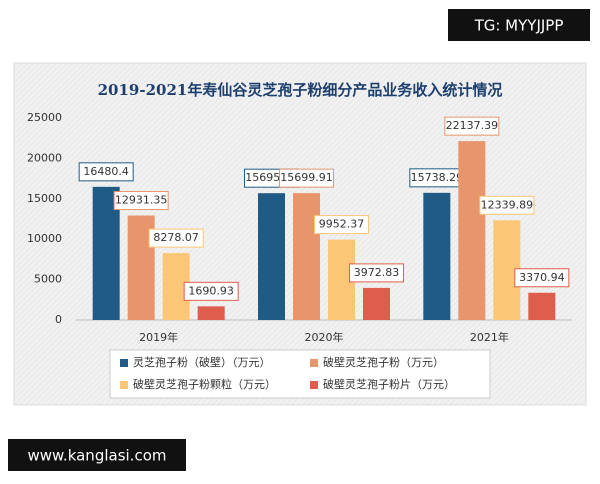  What do you see at coordinates (437, 177) in the screenshot?
I see `value-label: 15738.29` at bounding box center [437, 177].